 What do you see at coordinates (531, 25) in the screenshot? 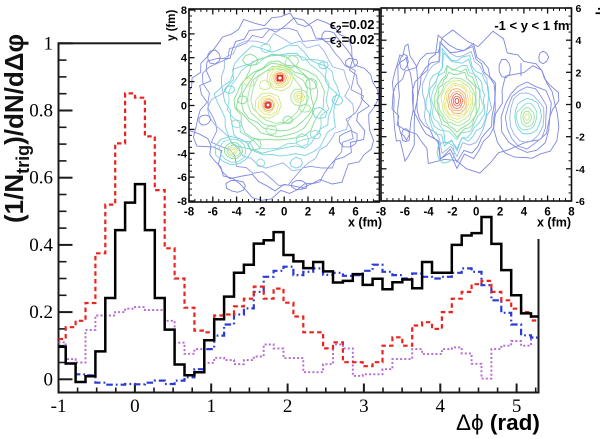
I see `svg-text: -1 < y < 1 fm` at bounding box center [531, 25].